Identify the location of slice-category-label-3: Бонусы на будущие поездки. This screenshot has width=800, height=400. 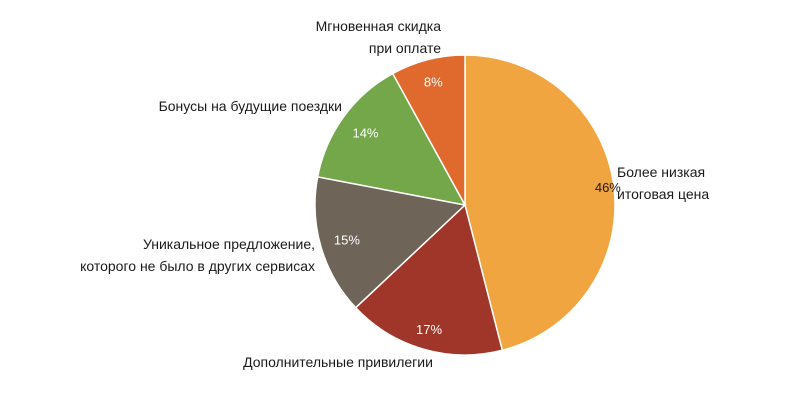
(250, 106).